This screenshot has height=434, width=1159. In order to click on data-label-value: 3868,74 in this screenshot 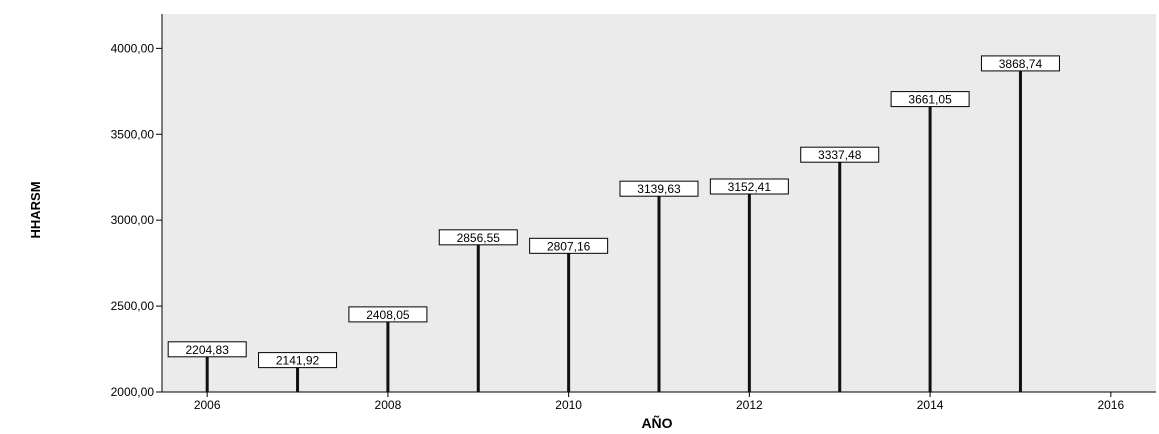, I will do `click(1021, 64)`.